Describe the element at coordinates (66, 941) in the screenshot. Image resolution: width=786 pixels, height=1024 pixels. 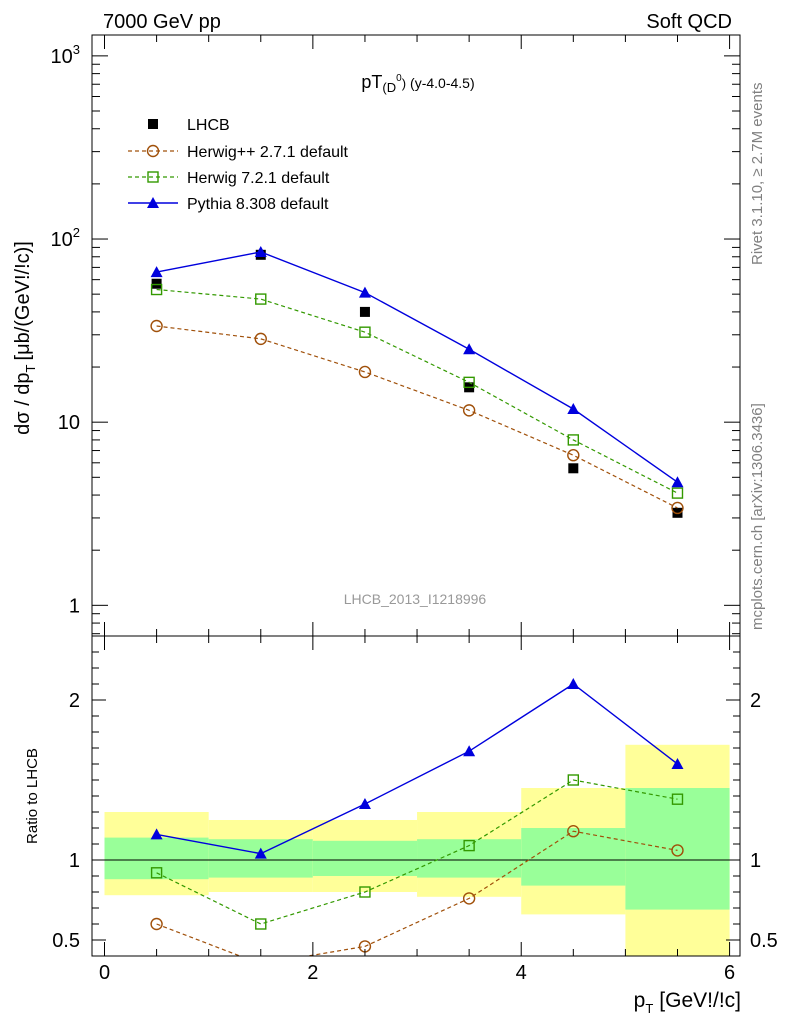
I see `ratio-y-tick-label-left: 0.5` at that location.